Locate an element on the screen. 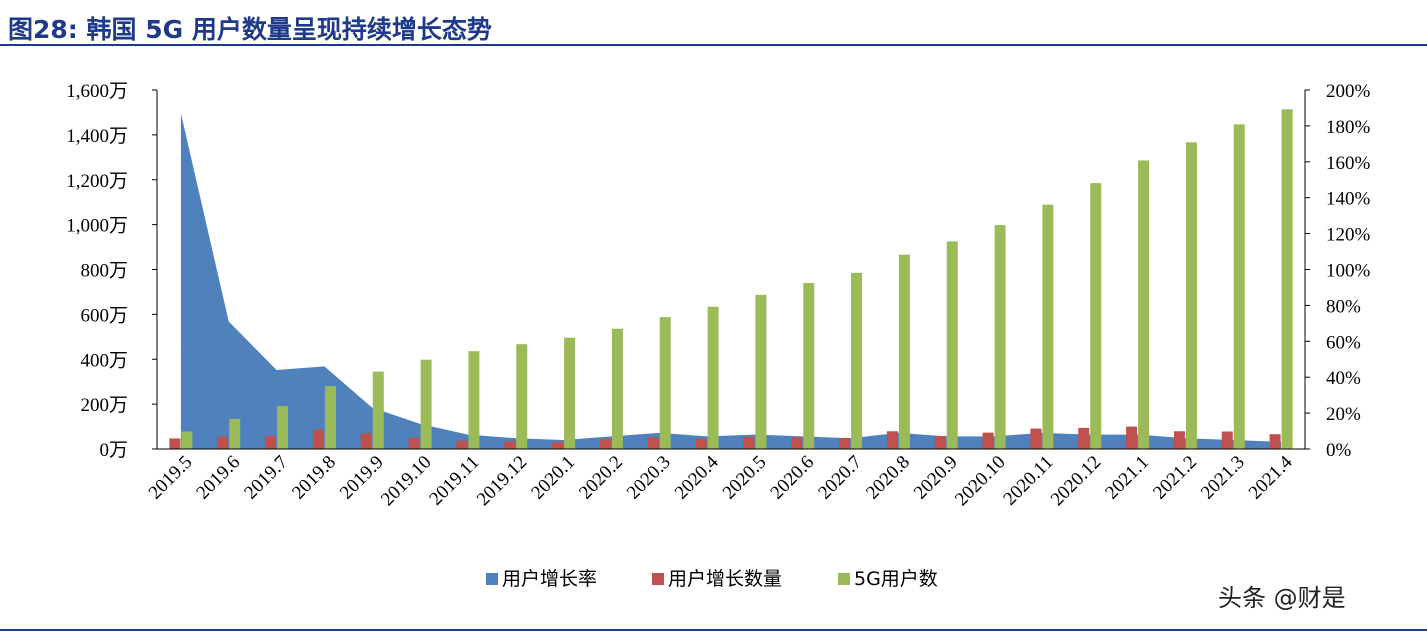 The height and width of the screenshot is (632, 1427). right-tick-label: 160% is located at coordinates (1348, 163).